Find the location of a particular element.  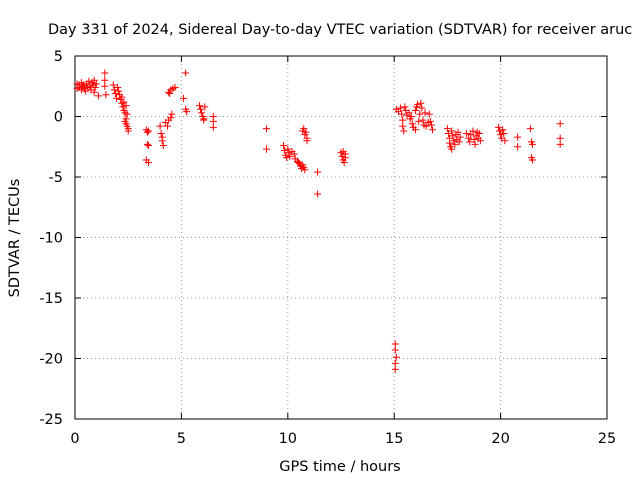

x-tick-label: 0 is located at coordinates (74, 439).